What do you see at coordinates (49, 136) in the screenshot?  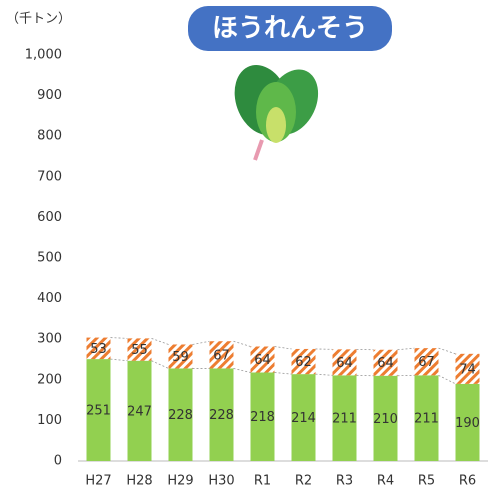 I see `y-tick-label: 800` at bounding box center [49, 136].